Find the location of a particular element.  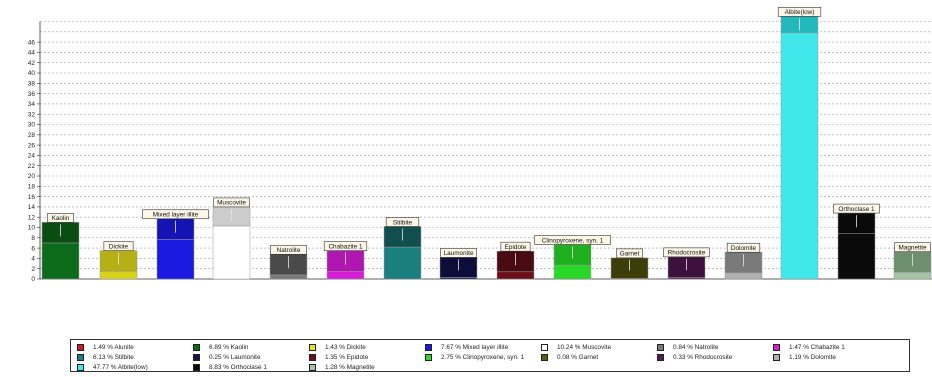

y-tick-label: 8 is located at coordinates (33, 238).